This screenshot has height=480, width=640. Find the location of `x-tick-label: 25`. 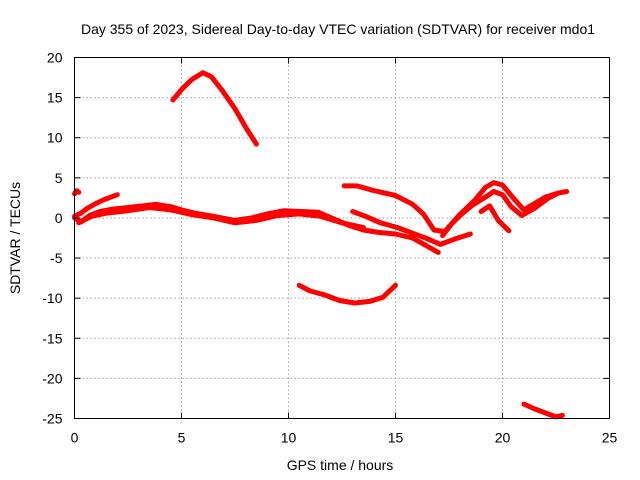

x-tick-label: 25 is located at coordinates (610, 438).